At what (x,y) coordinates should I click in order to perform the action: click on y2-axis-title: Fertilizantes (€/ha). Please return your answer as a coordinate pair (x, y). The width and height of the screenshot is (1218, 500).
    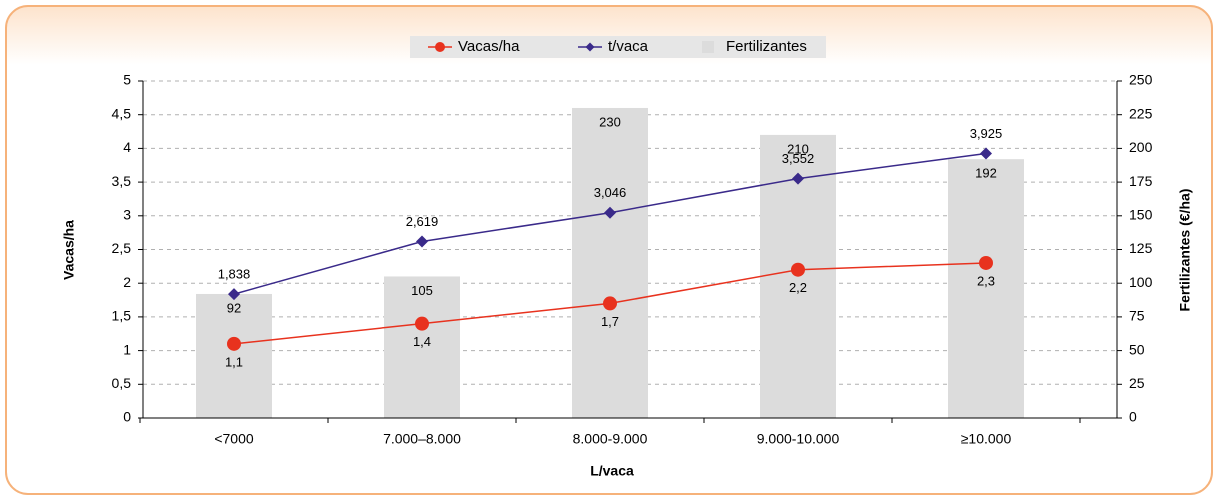
    Looking at the image, I should click on (1185, 250).